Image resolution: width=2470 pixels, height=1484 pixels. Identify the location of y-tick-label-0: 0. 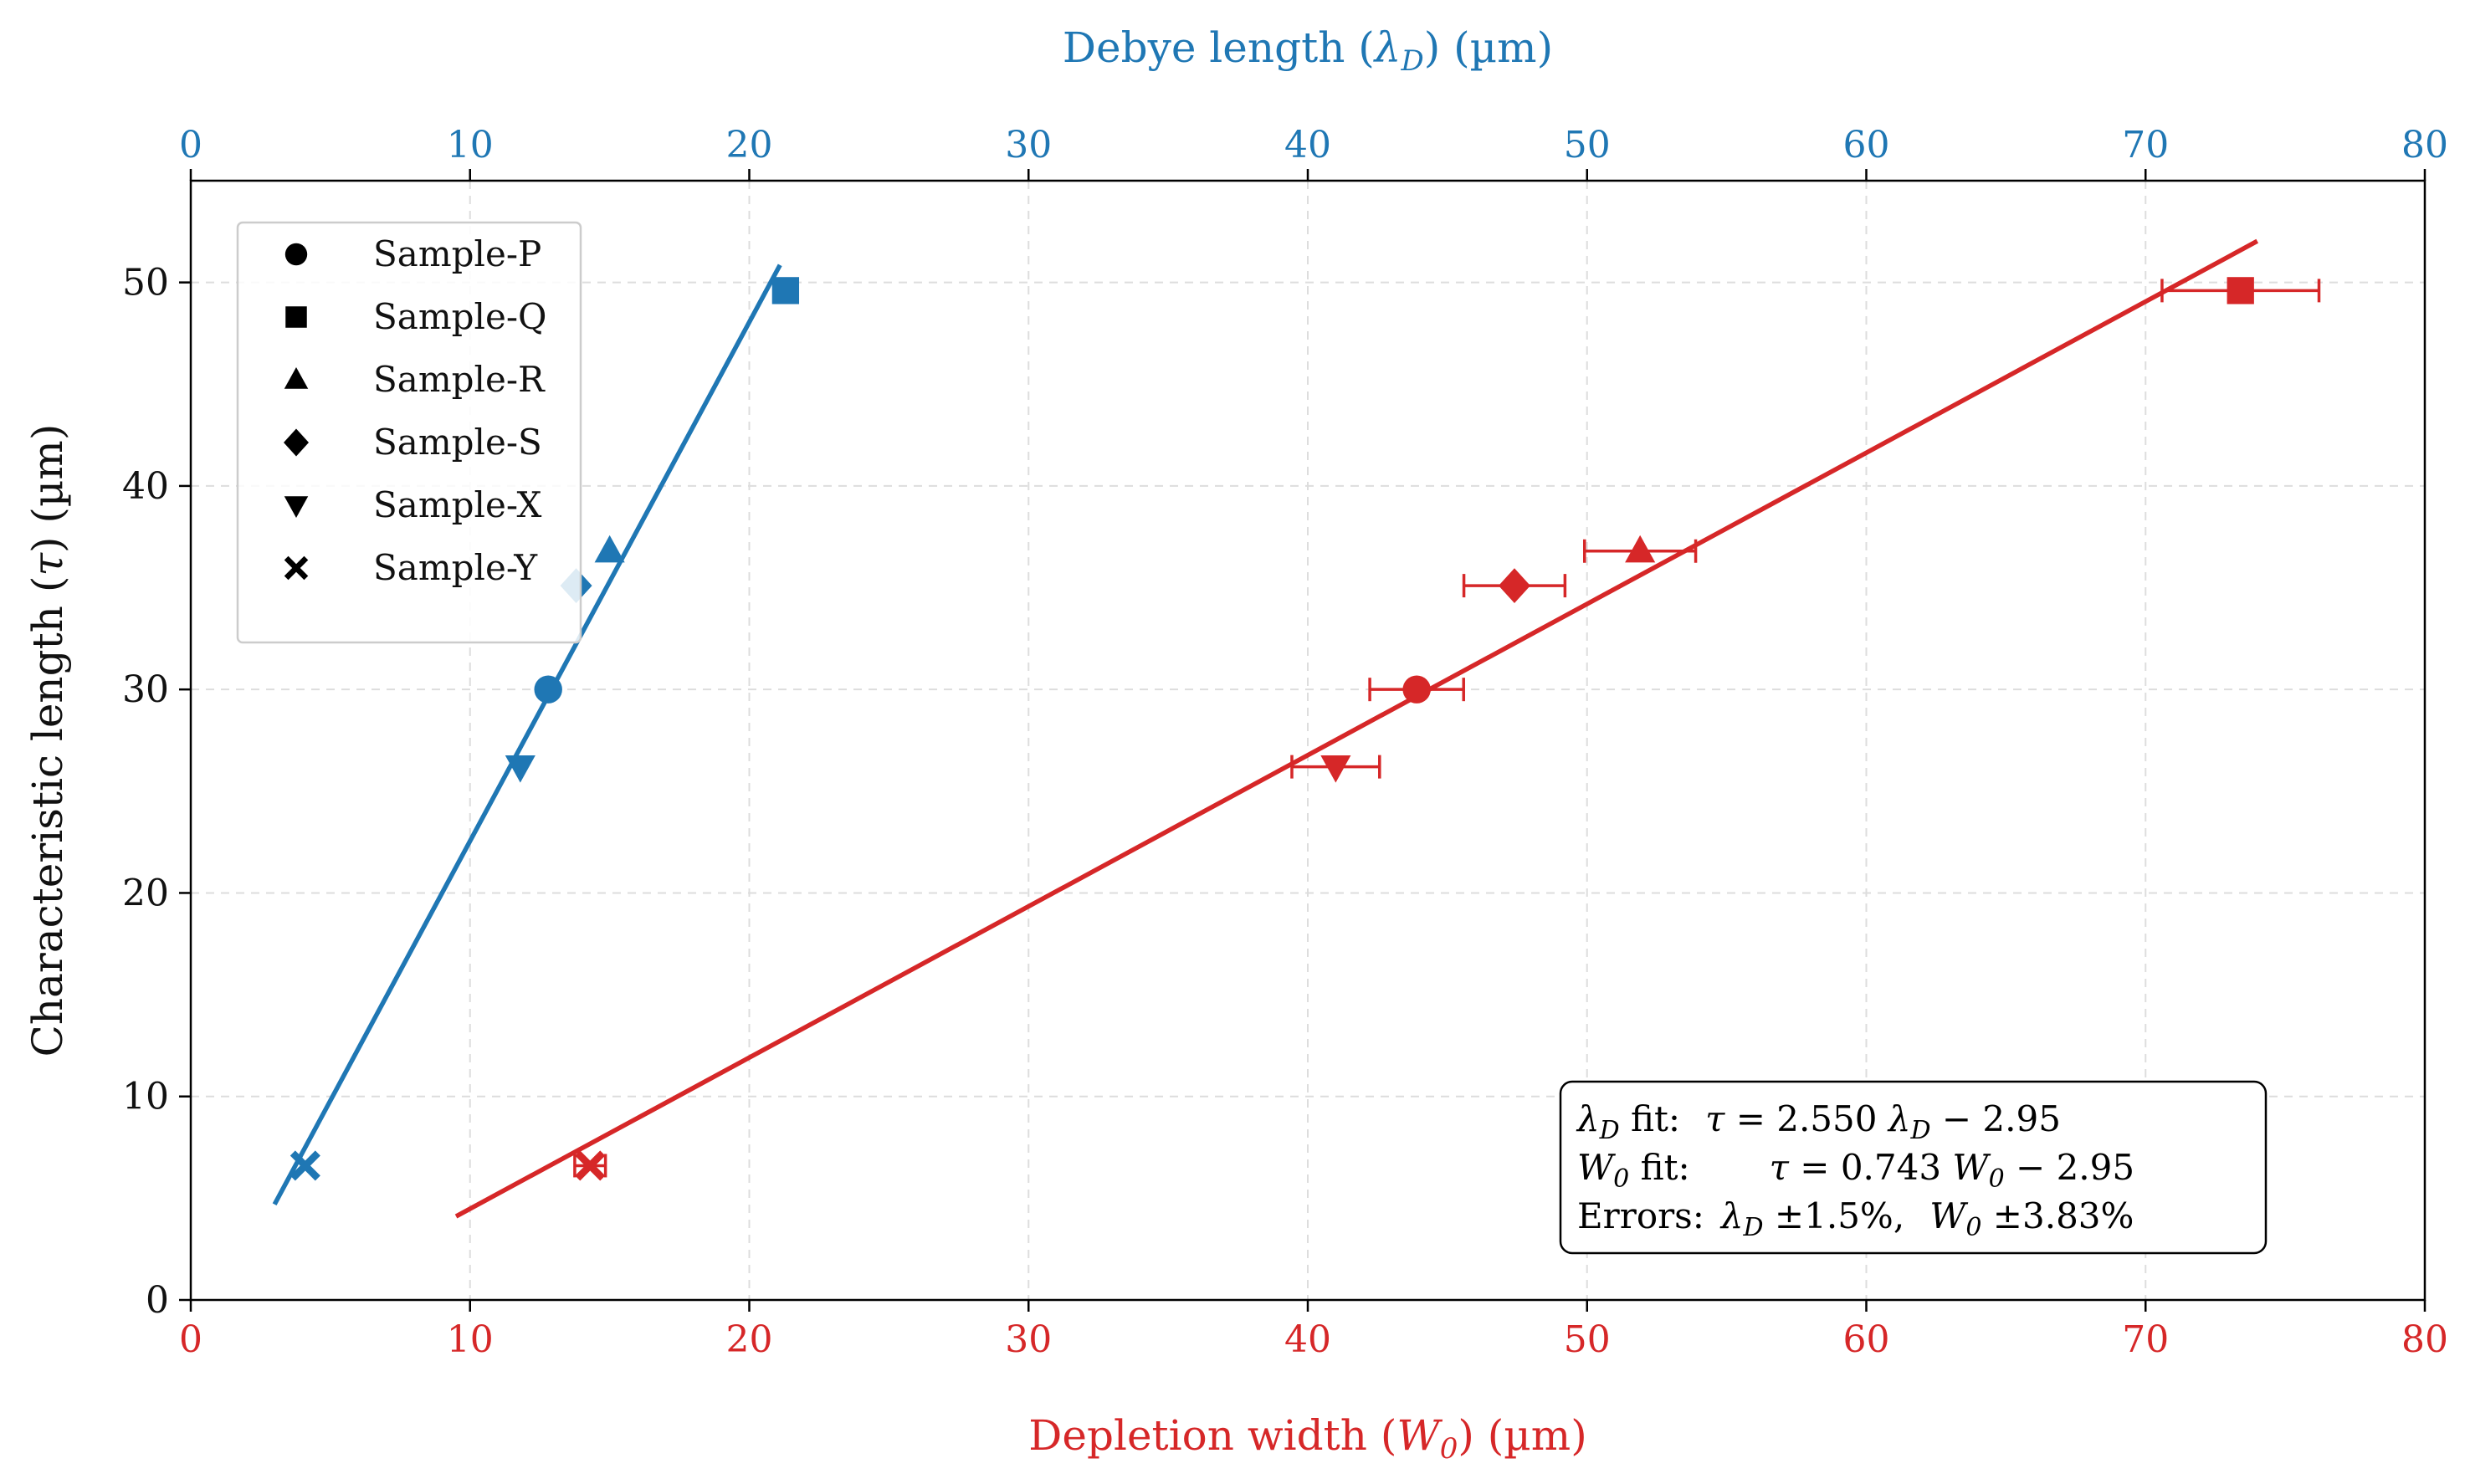
(157, 1300).